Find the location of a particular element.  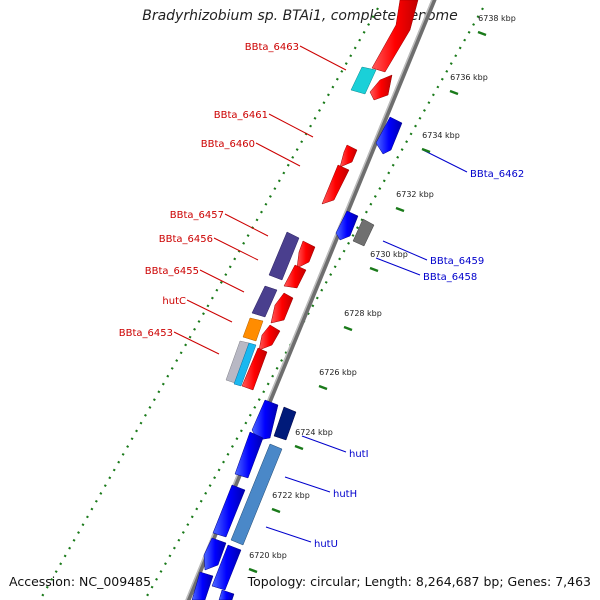

forward-gene-label: BBta_6460 is located at coordinates (228, 144).